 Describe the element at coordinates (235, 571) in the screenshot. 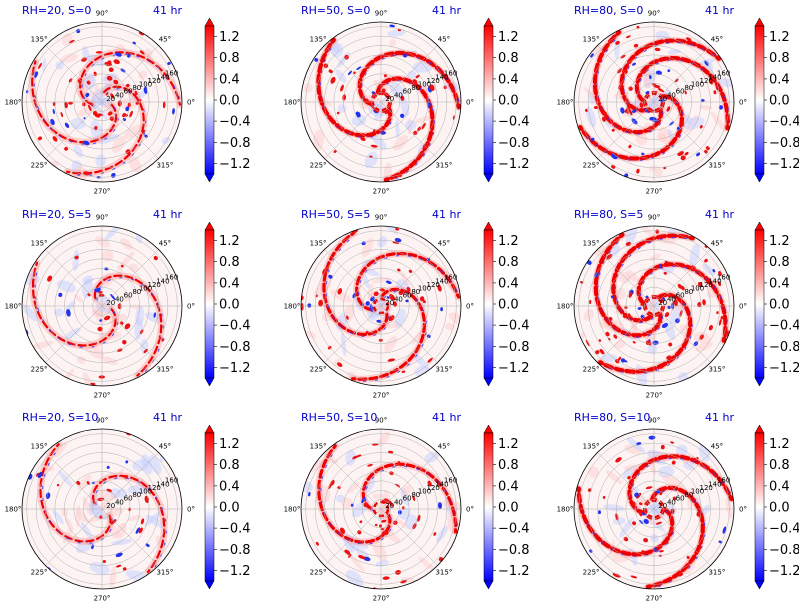

I see `colorbar-tick-label: −1.2` at that location.